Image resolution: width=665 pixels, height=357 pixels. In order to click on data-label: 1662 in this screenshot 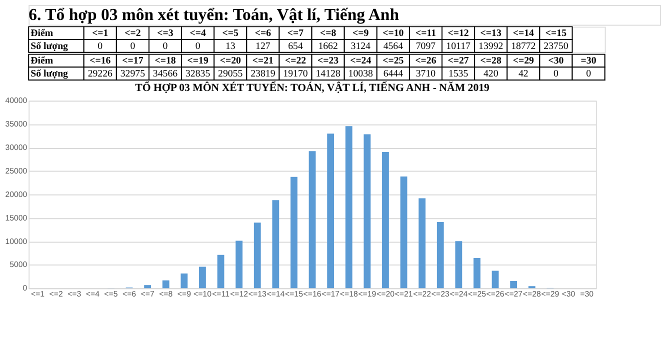, I will do `click(328, 46)`.